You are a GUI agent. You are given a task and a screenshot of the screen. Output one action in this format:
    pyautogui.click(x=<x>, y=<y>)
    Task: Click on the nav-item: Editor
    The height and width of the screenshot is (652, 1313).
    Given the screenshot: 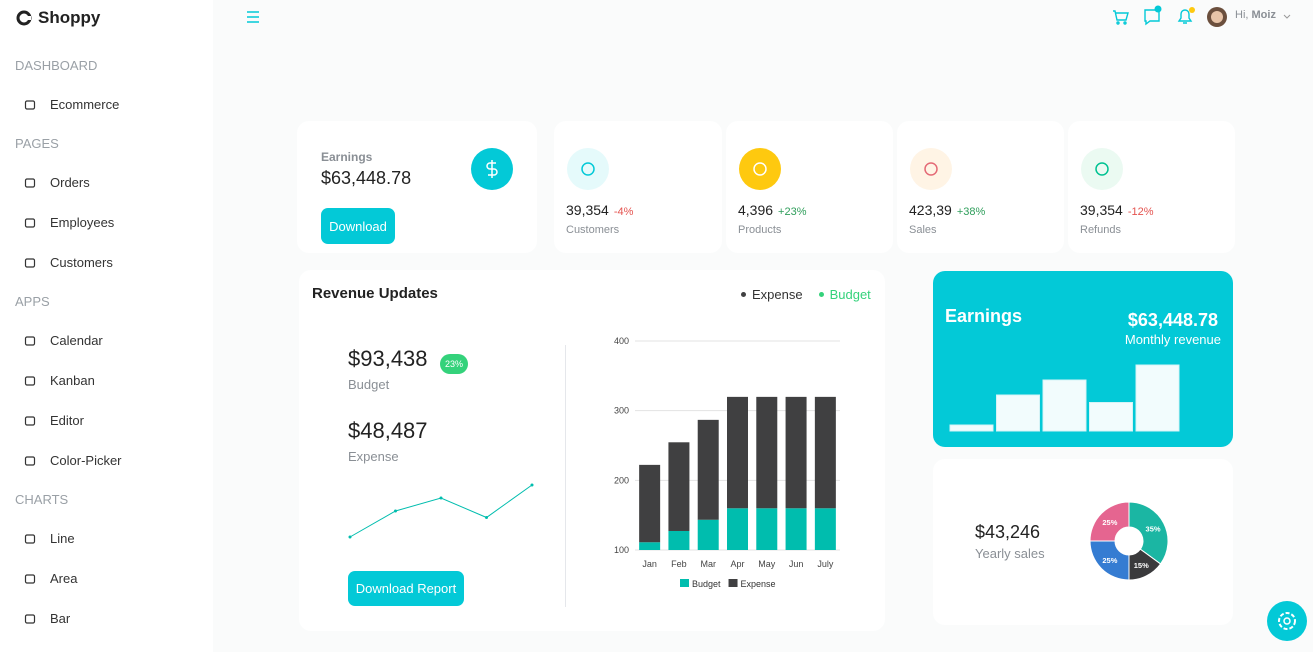 What is the action you would take?
    pyautogui.click(x=106, y=421)
    